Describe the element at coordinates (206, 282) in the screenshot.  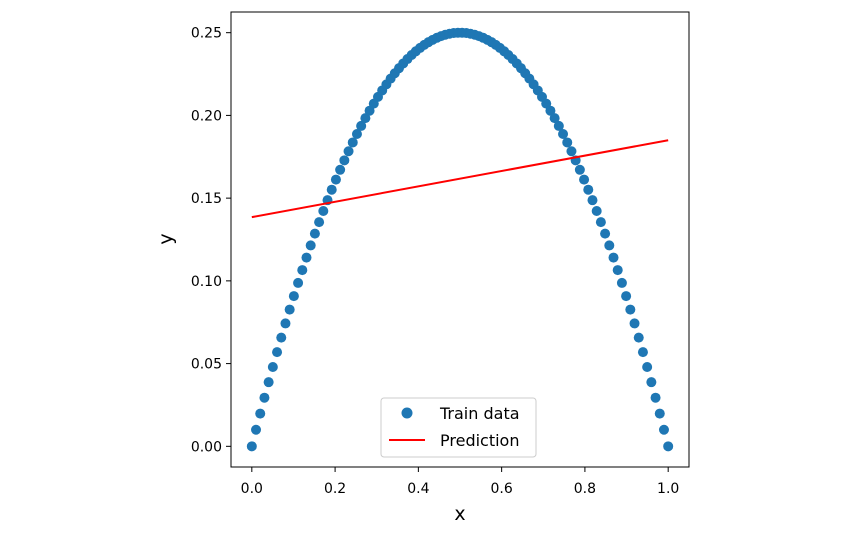
I see `y-tick-label: 0.10` at that location.